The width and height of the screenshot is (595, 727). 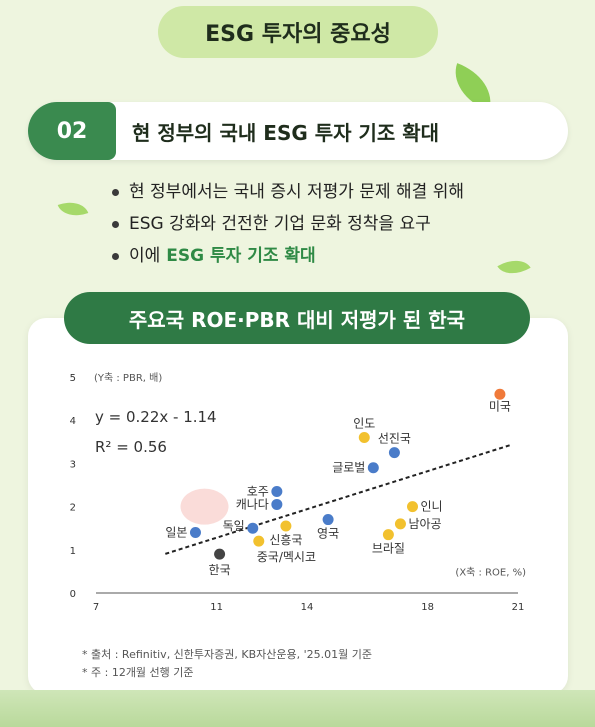 I want to click on point-label: 호주, so click(x=258, y=491).